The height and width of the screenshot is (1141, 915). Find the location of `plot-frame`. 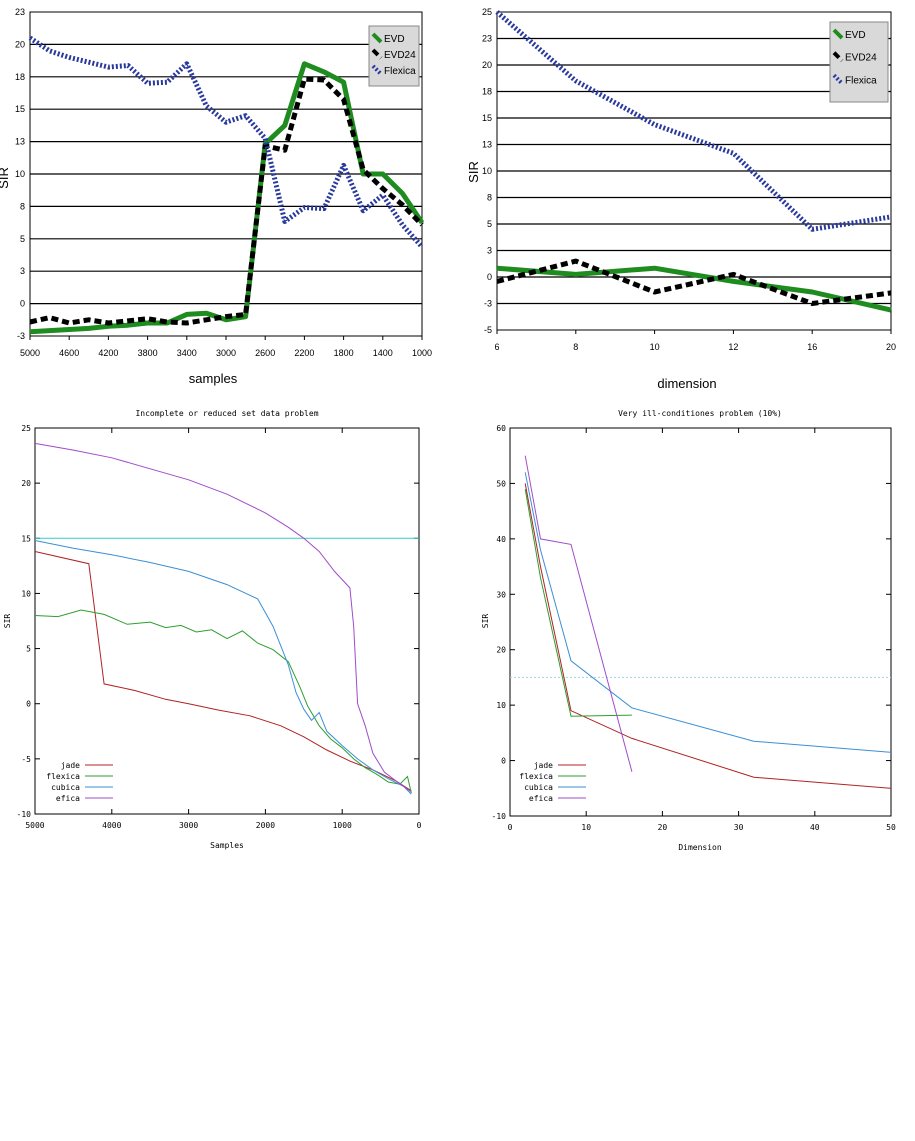

plot-frame is located at coordinates (227, 621).